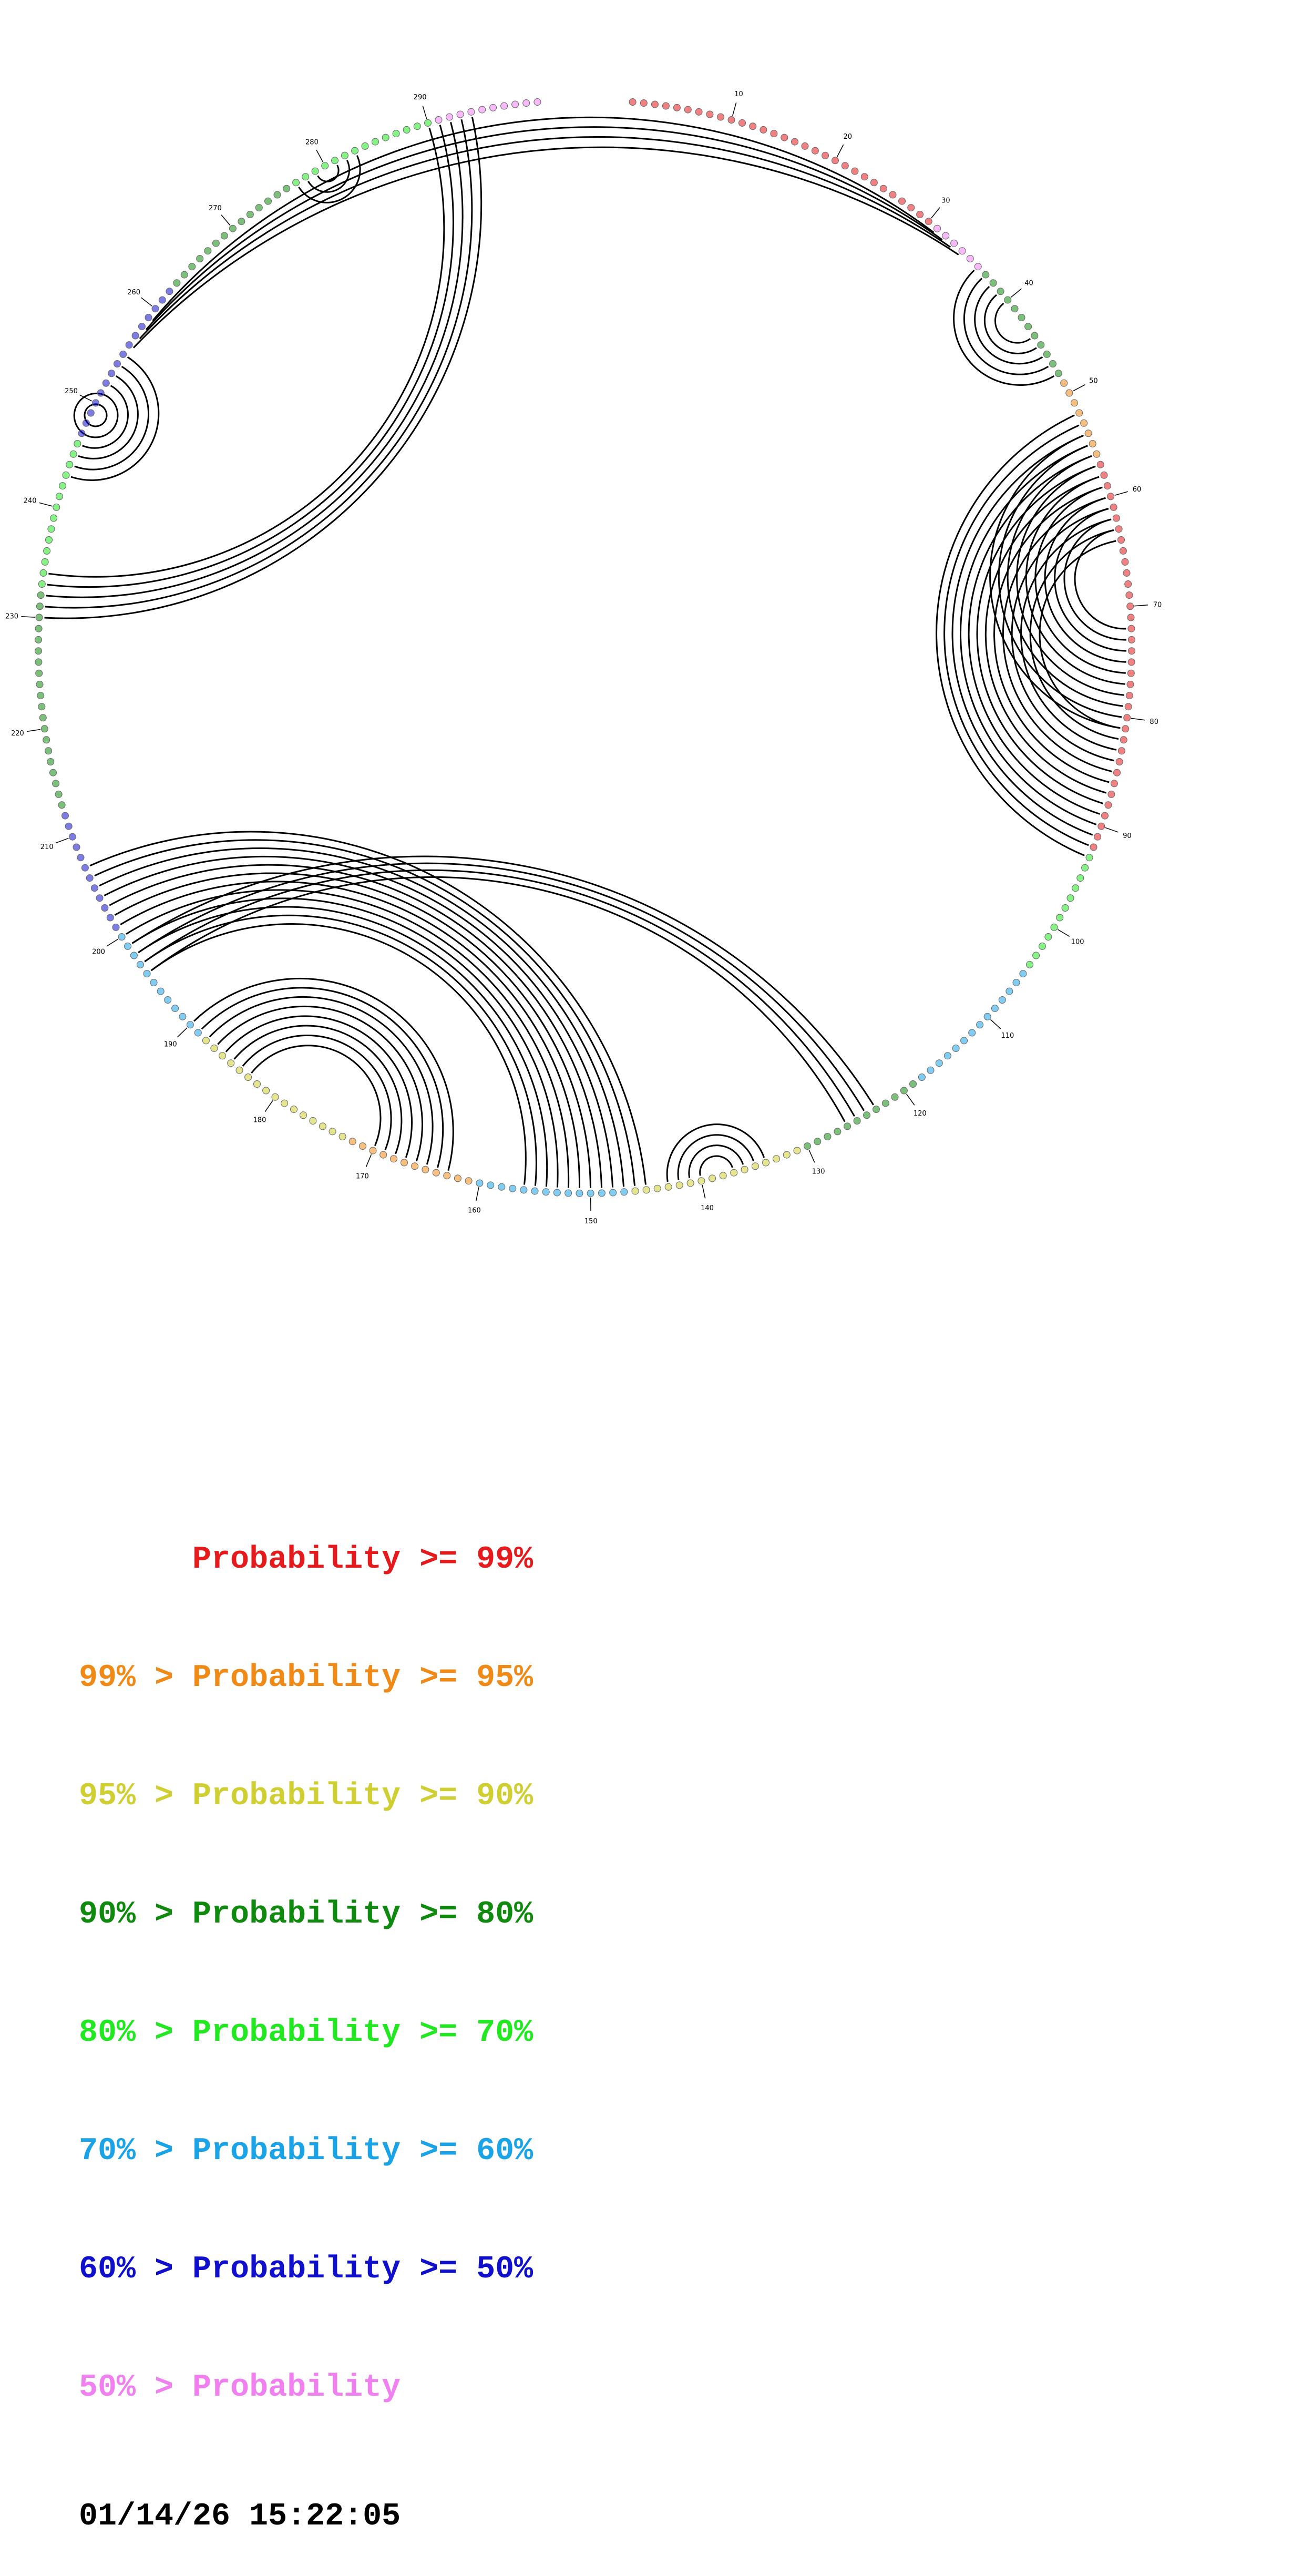 The image size is (1303, 2576). Describe the element at coordinates (306, 2269) in the screenshot. I see `legend-row-50: 60% > Probability >= 50%` at that location.